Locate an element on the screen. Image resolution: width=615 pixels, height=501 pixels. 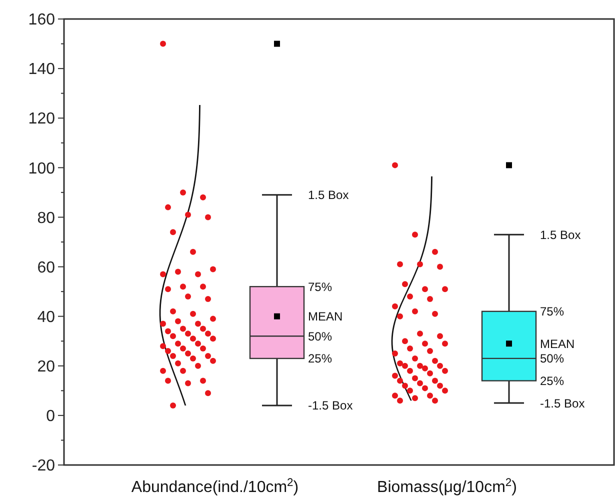
y-tick-label: 100 is located at coordinates (42, 169).